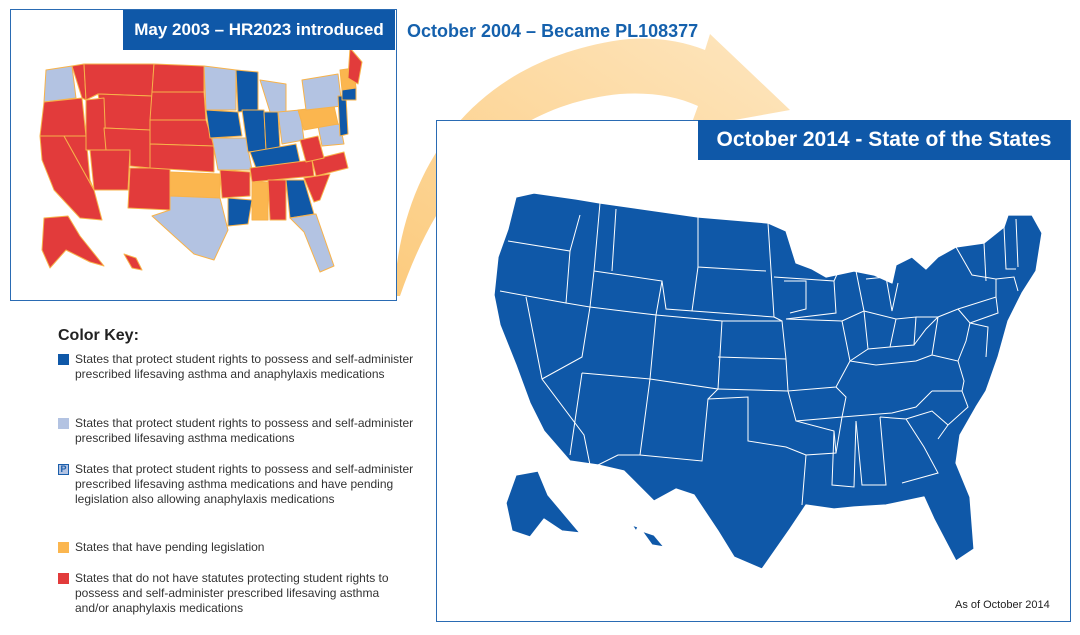 The width and height of the screenshot is (1080, 635). I want to click on color-key-text: States that have pending legislation, so click(170, 547).